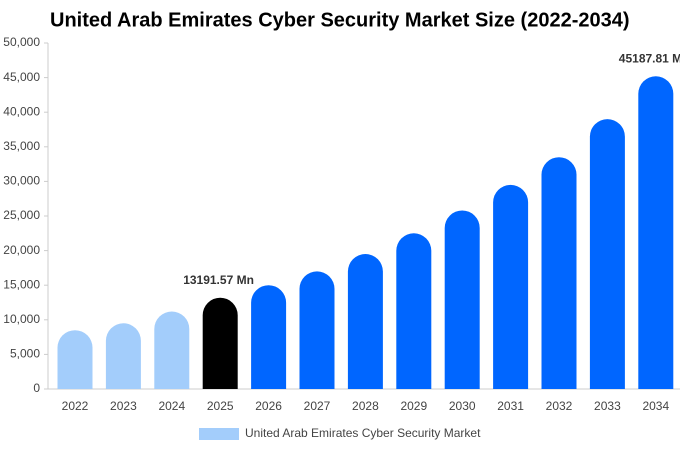 The width and height of the screenshot is (680, 450). I want to click on x-tick-label: 2022, so click(75, 406).